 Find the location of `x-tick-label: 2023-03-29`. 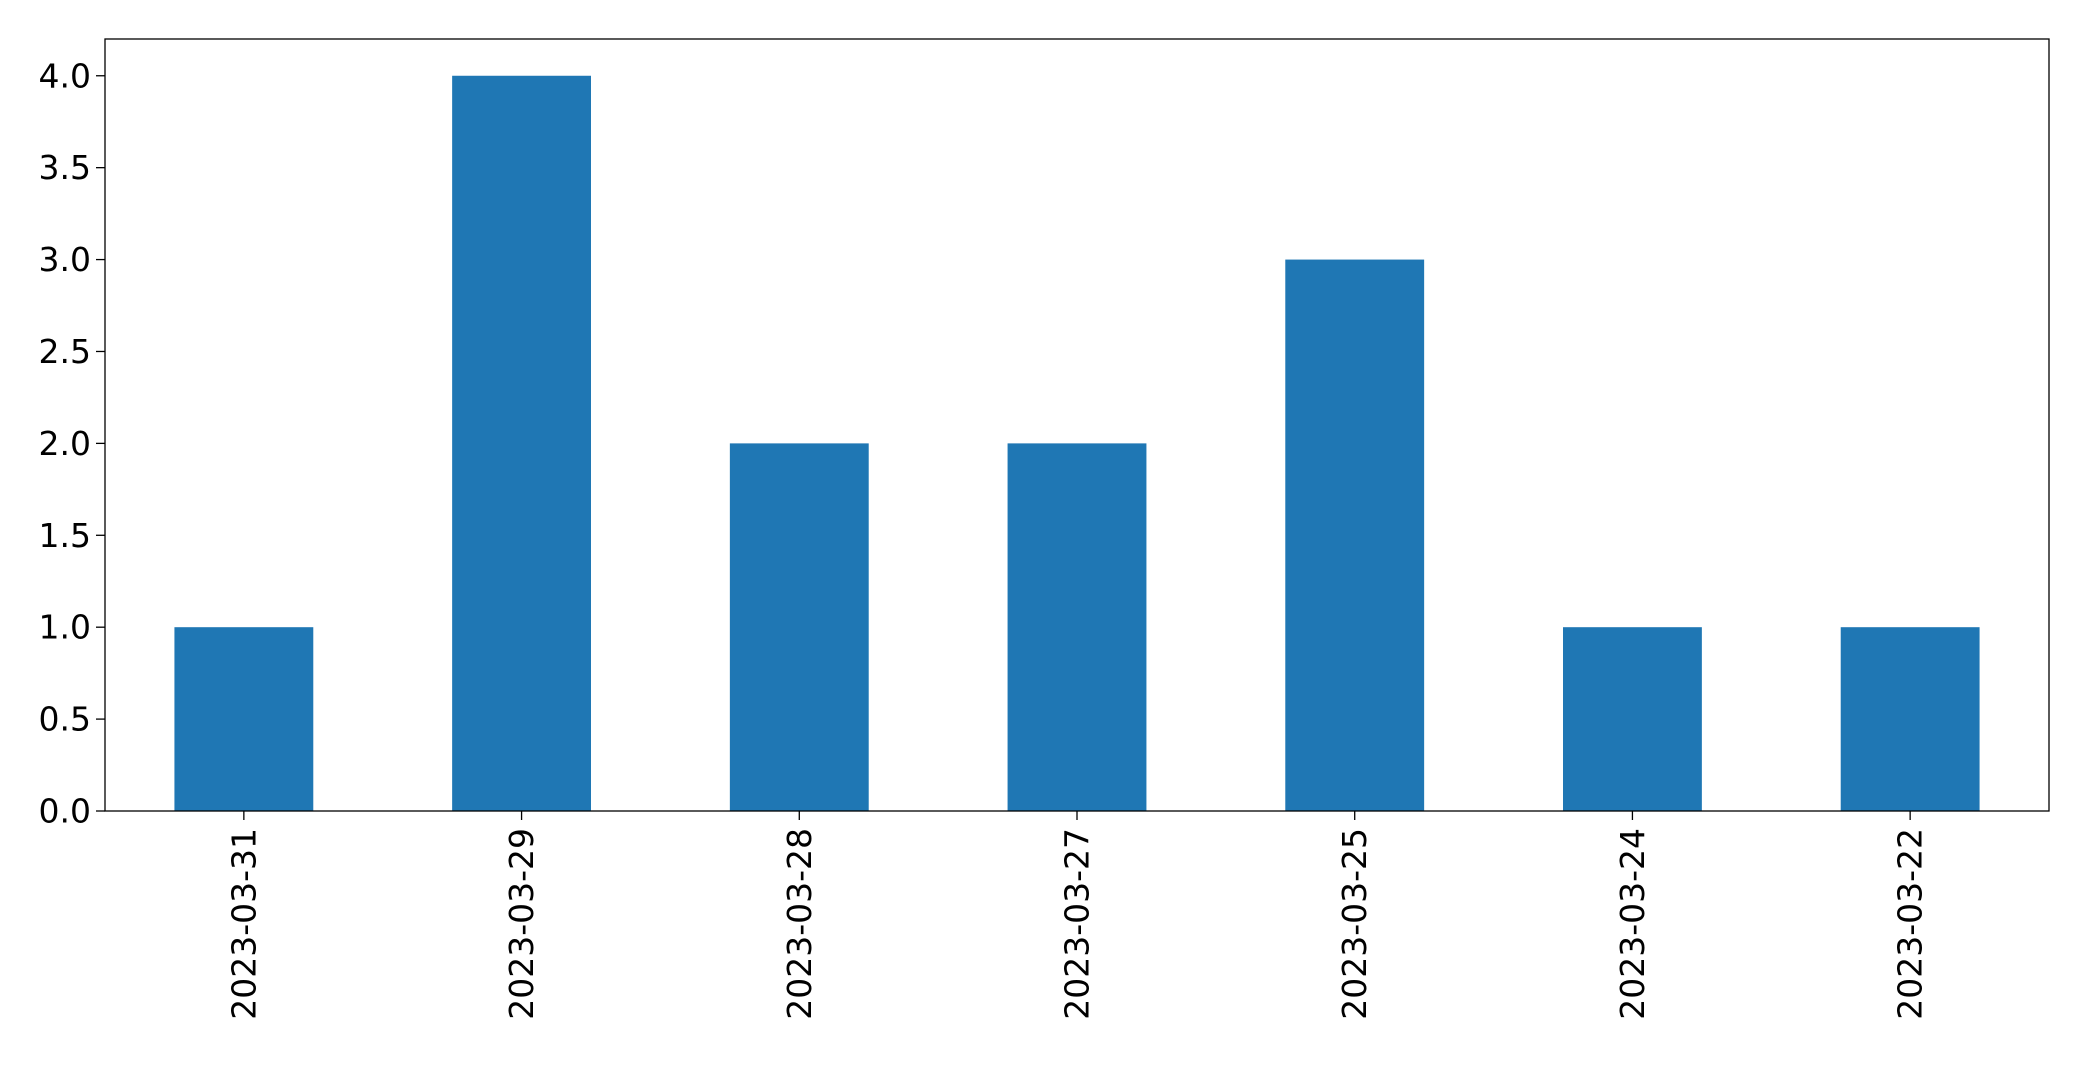

x-tick-label: 2023-03-29 is located at coordinates (521, 924).